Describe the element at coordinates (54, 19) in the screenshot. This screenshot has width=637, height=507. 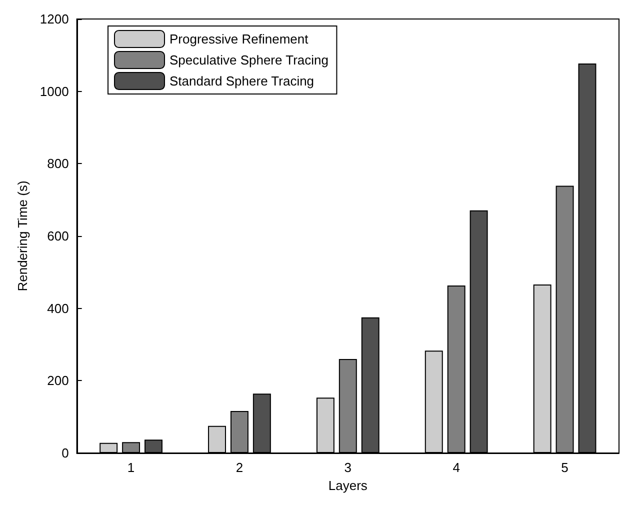
I see `y-tick-label: 1200` at that location.